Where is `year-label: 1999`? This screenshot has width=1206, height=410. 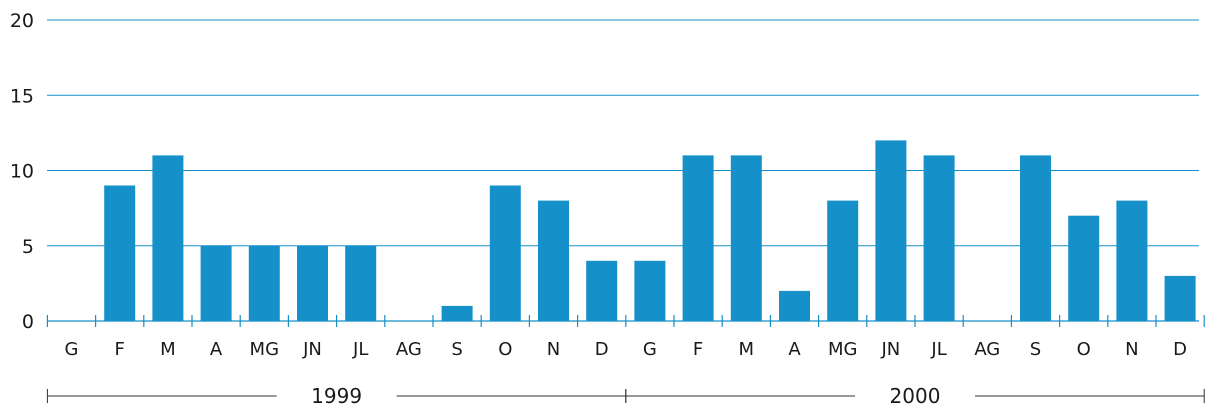
year-label: 1999 is located at coordinates (336, 396).